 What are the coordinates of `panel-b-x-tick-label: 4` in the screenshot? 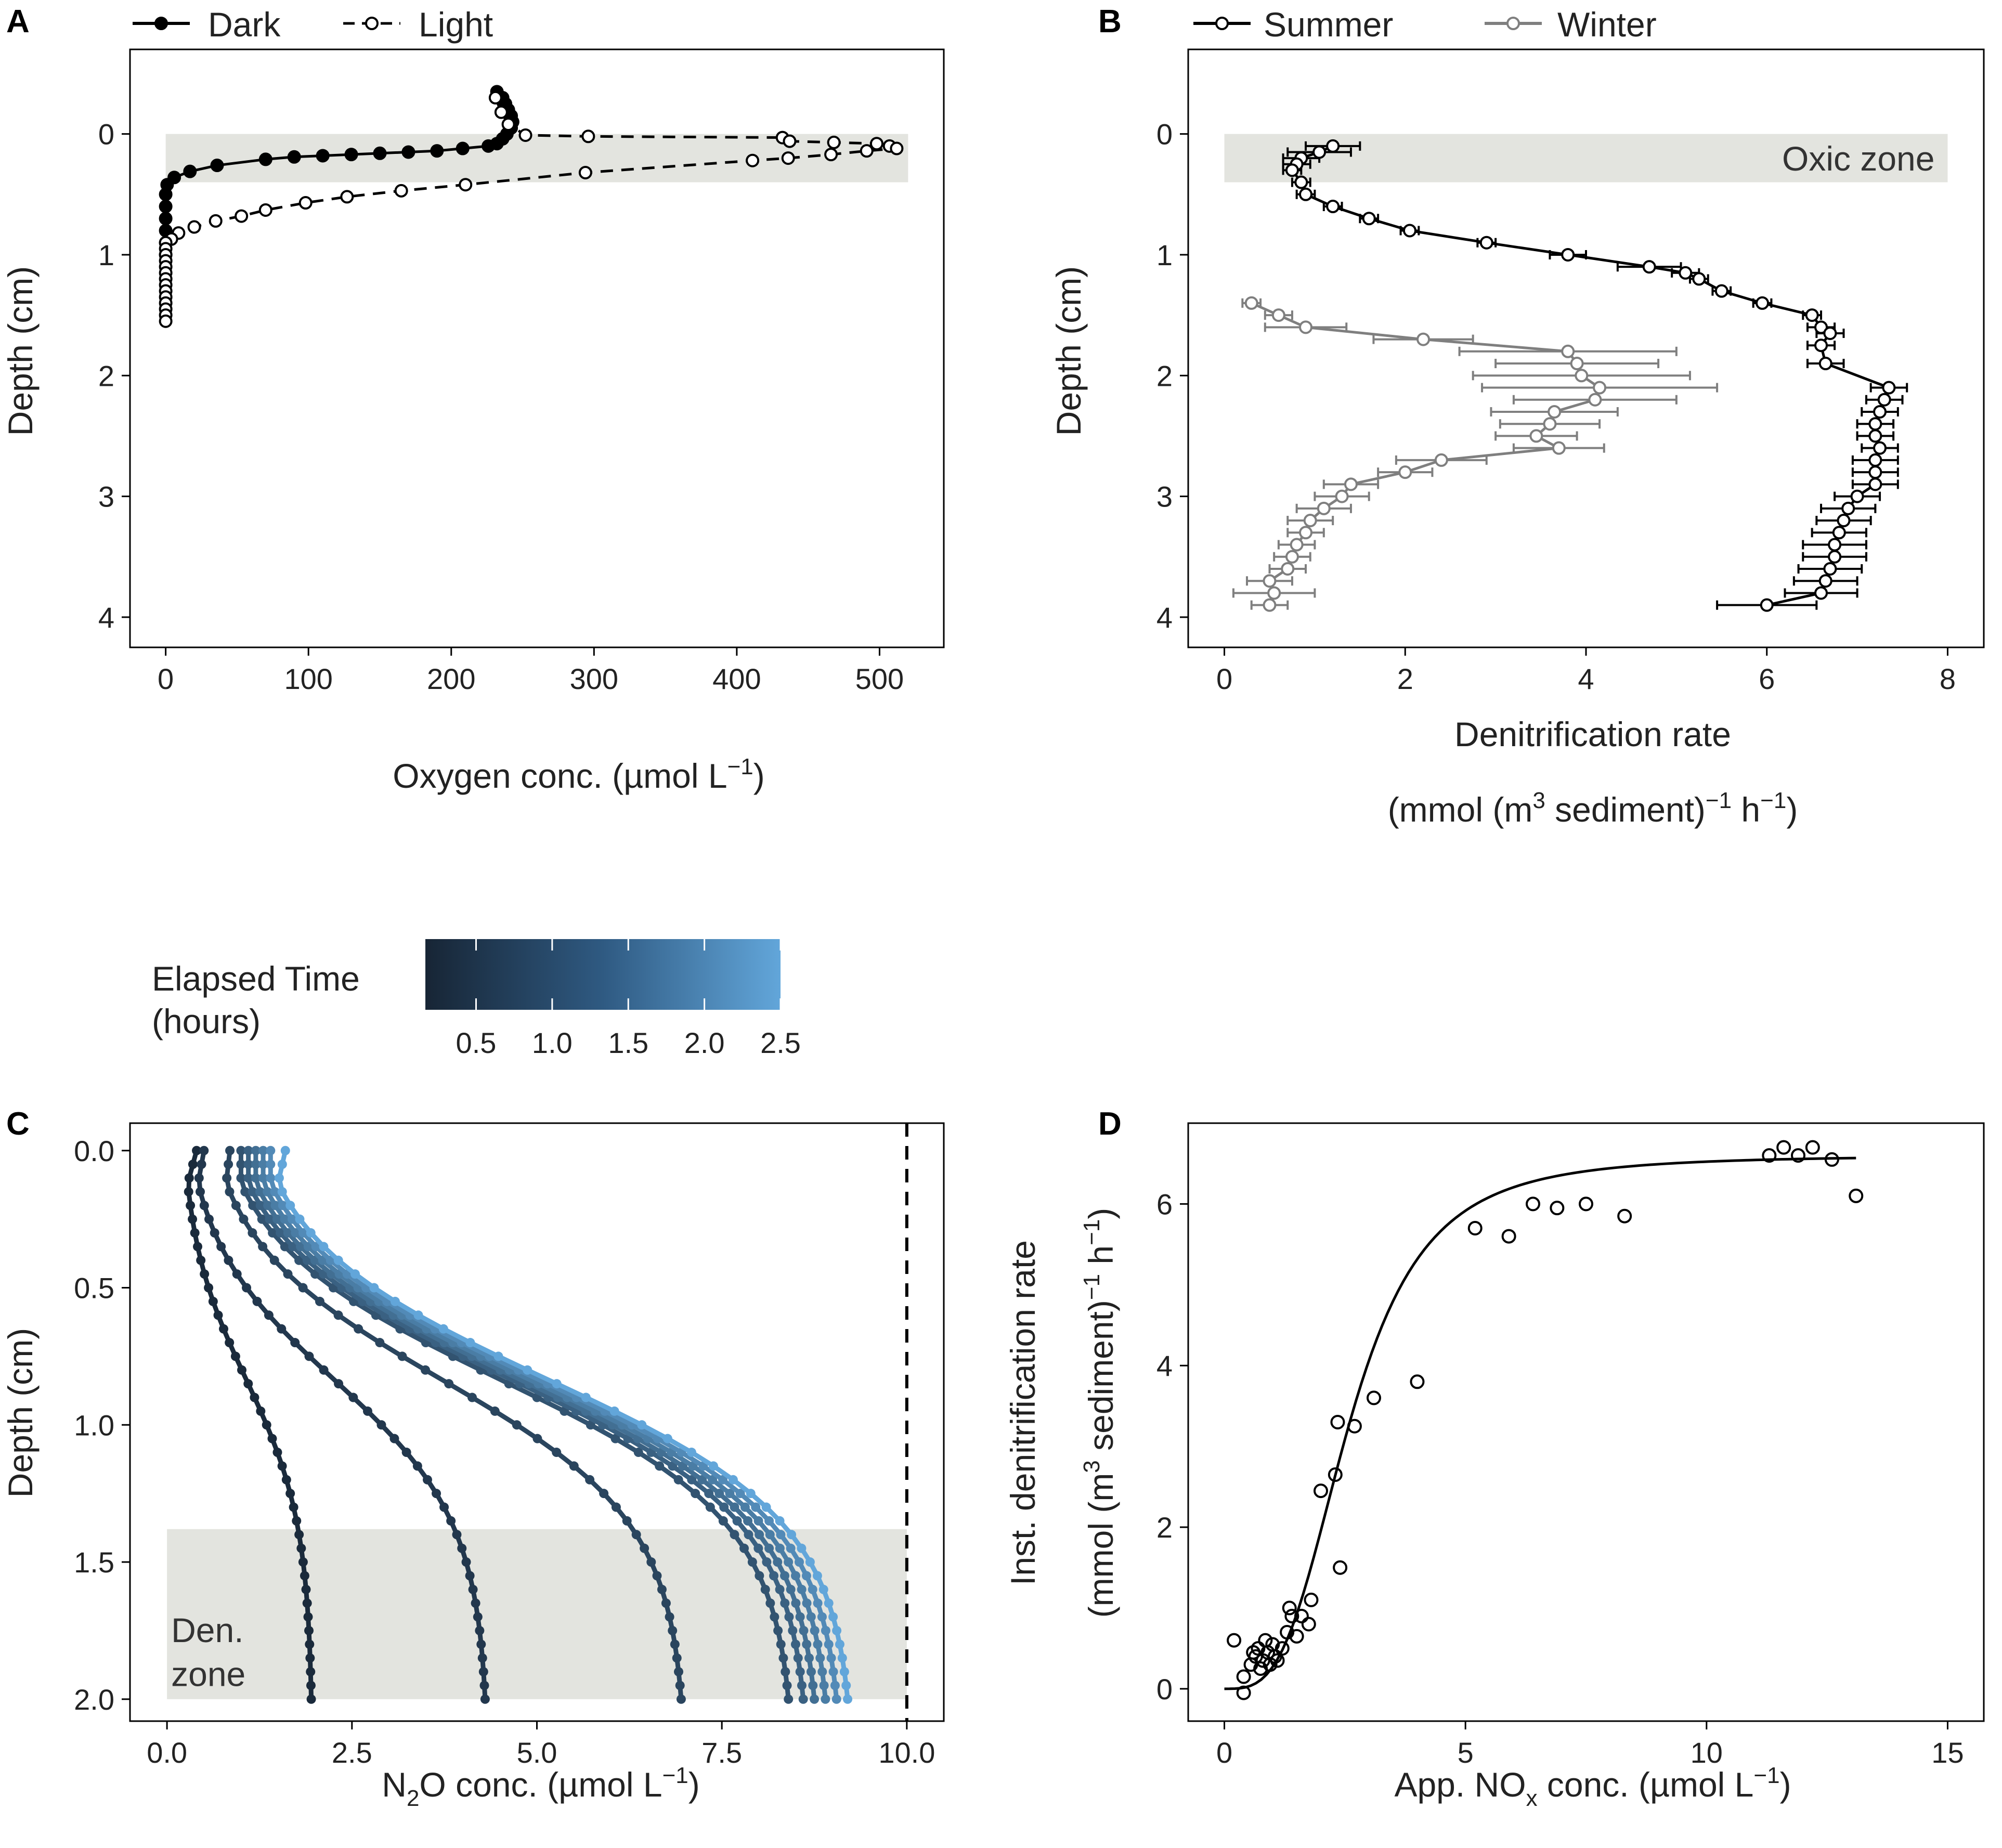 It's located at (1586, 678).